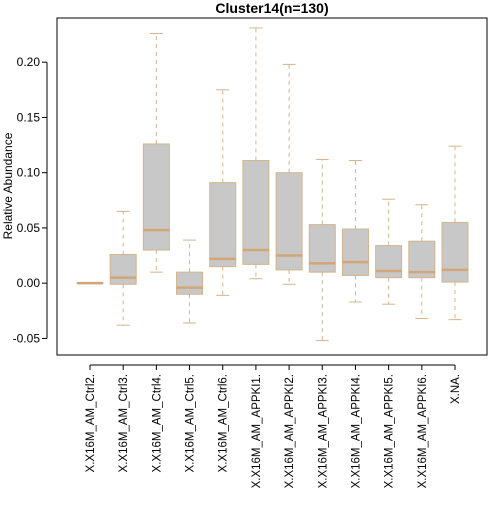 This screenshot has height=505, width=500. I want to click on y-axis-label: Relative Abundance, so click(8, 185).